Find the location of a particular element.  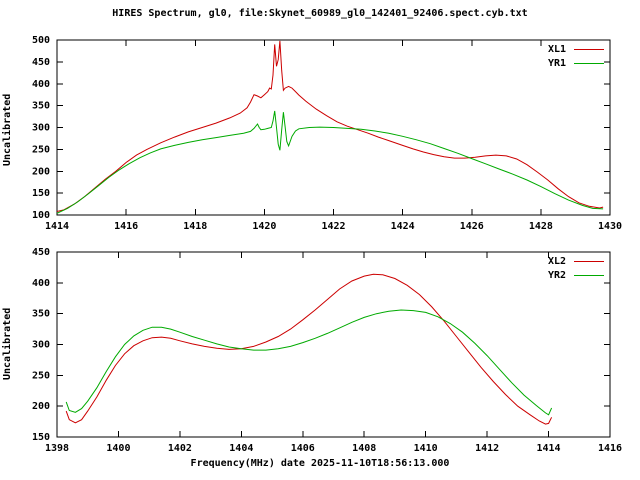

legend-label-yr2: YR2 is located at coordinates (556, 275).